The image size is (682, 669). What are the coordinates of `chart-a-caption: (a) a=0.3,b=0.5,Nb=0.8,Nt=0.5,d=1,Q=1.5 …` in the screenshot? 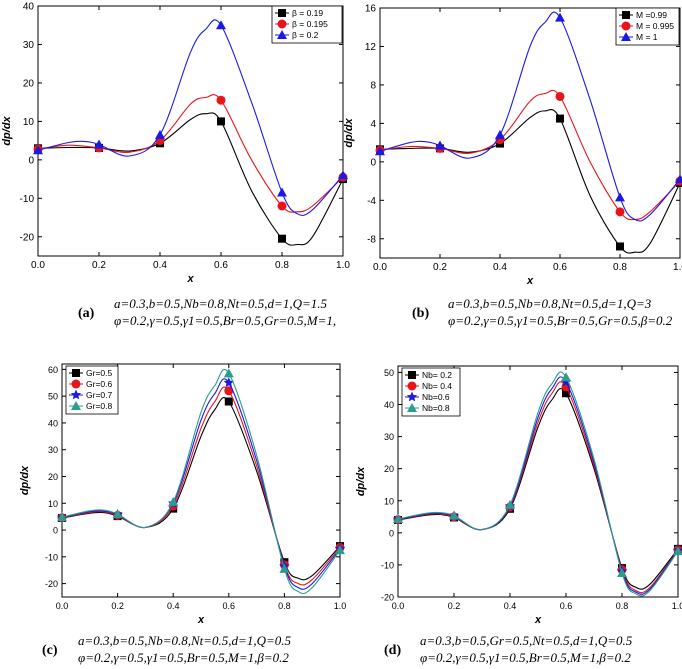 It's located at (207, 312).